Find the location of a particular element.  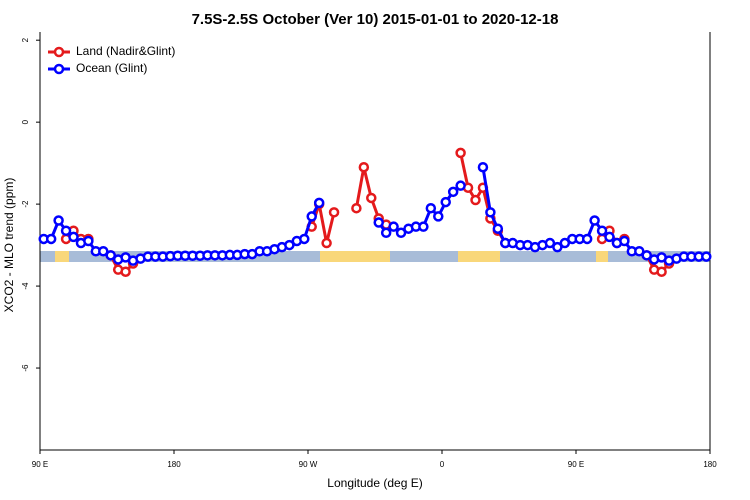

y-tick-label: -4 is located at coordinates (25, 286).